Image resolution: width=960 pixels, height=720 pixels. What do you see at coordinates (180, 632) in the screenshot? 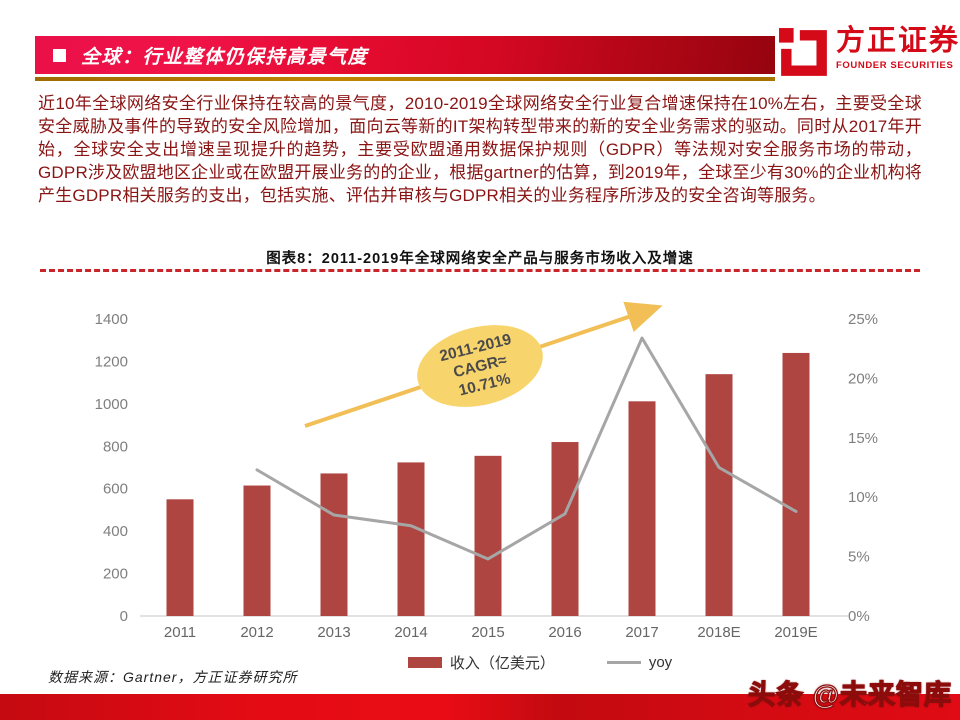
I see `category-label: 2011` at bounding box center [180, 632].